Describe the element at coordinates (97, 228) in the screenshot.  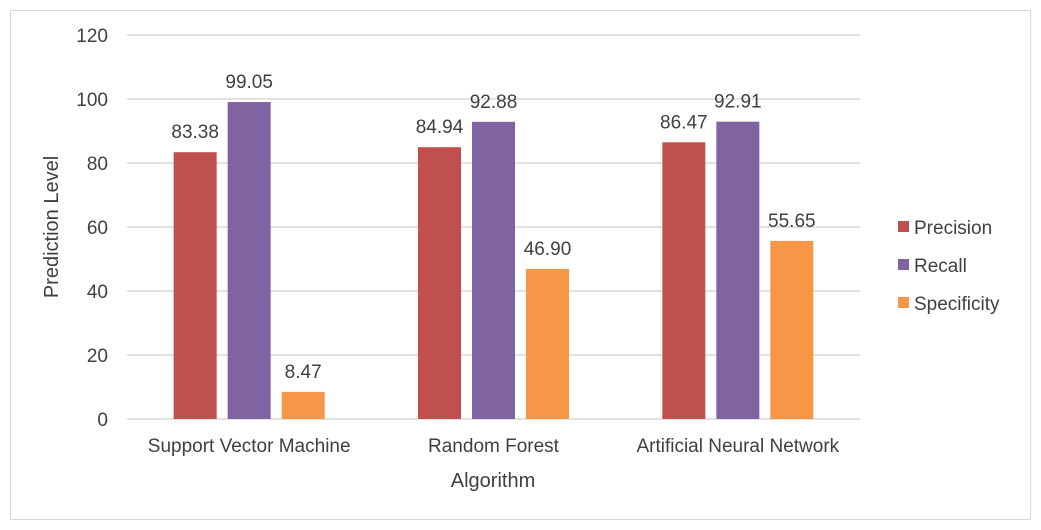
I see `y-tick-label: 60` at that location.